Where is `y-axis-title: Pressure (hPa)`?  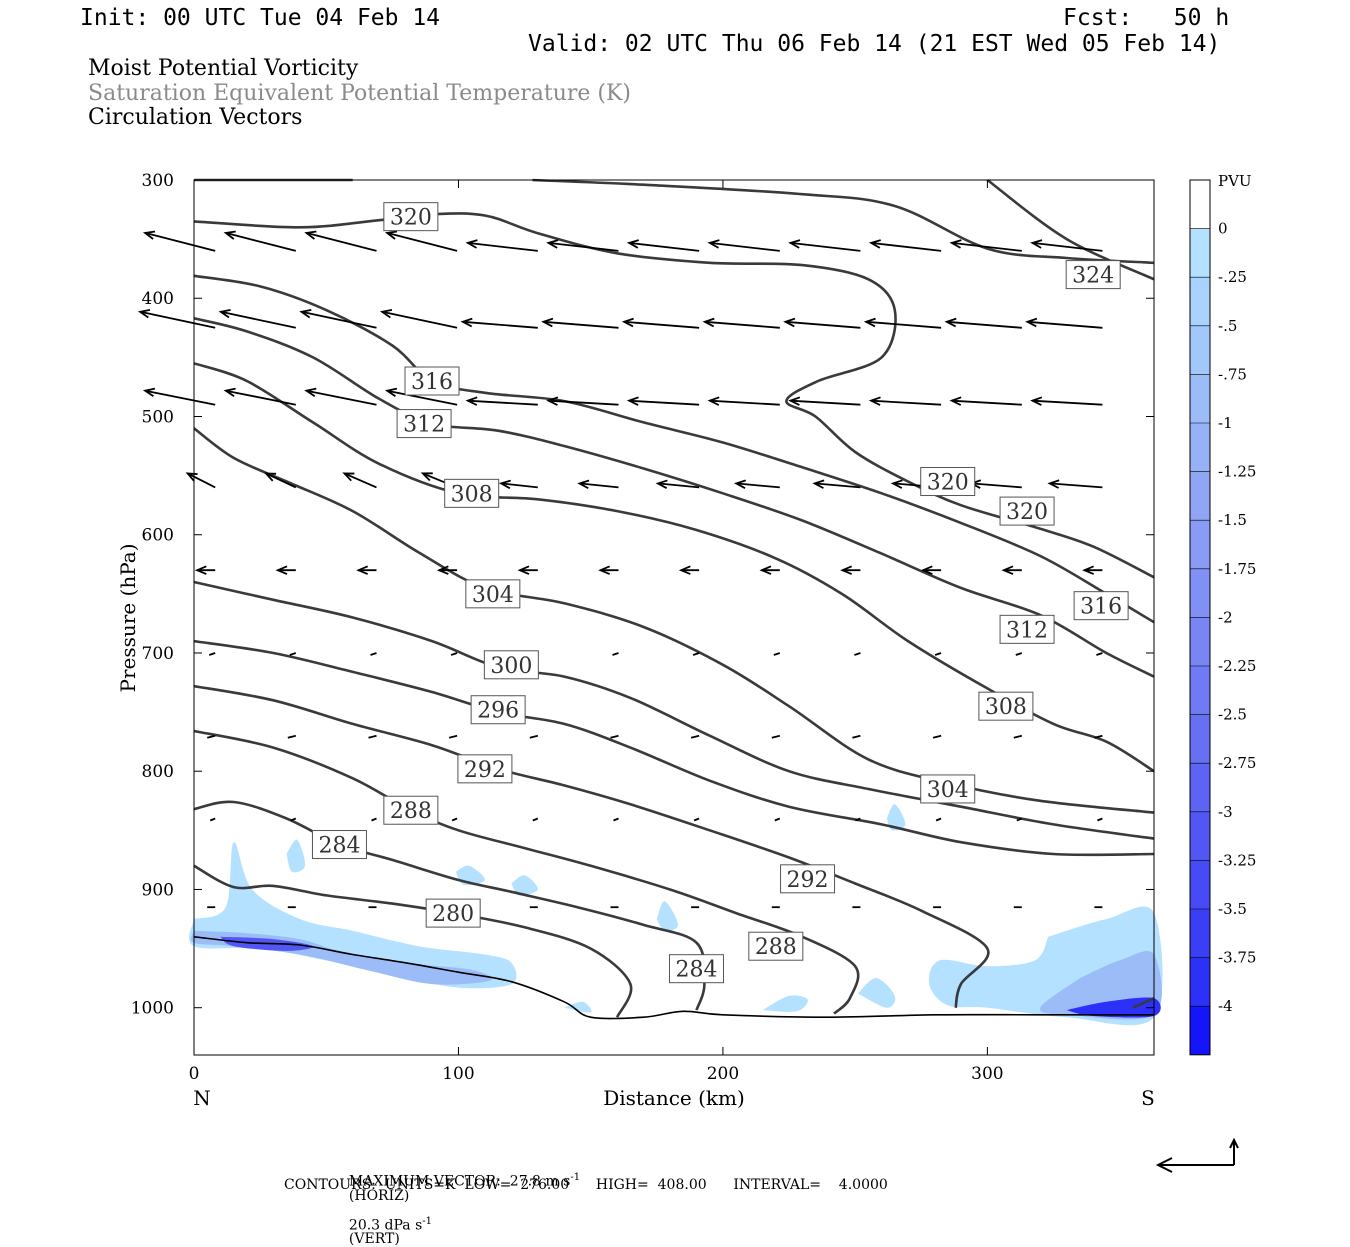
y-axis-title: Pressure (hPa) is located at coordinates (128, 618).